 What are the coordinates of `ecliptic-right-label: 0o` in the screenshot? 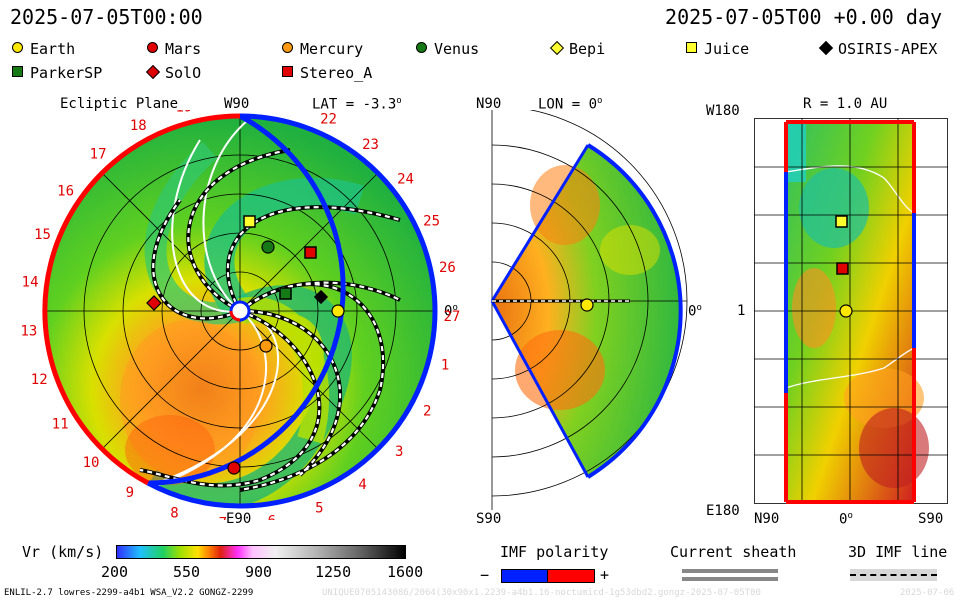 It's located at (451, 311).